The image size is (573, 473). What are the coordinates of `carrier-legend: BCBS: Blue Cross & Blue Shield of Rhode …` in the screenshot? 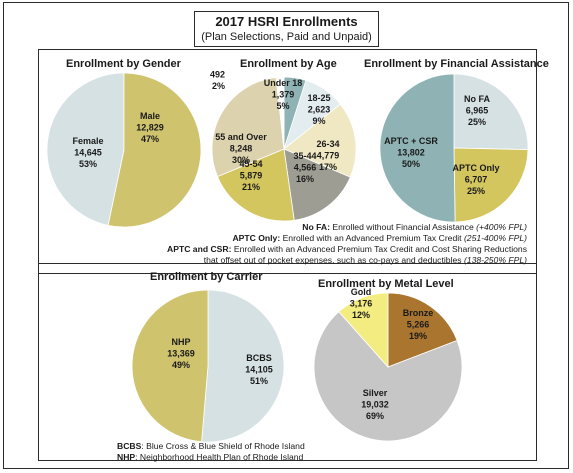 It's located at (211, 452).